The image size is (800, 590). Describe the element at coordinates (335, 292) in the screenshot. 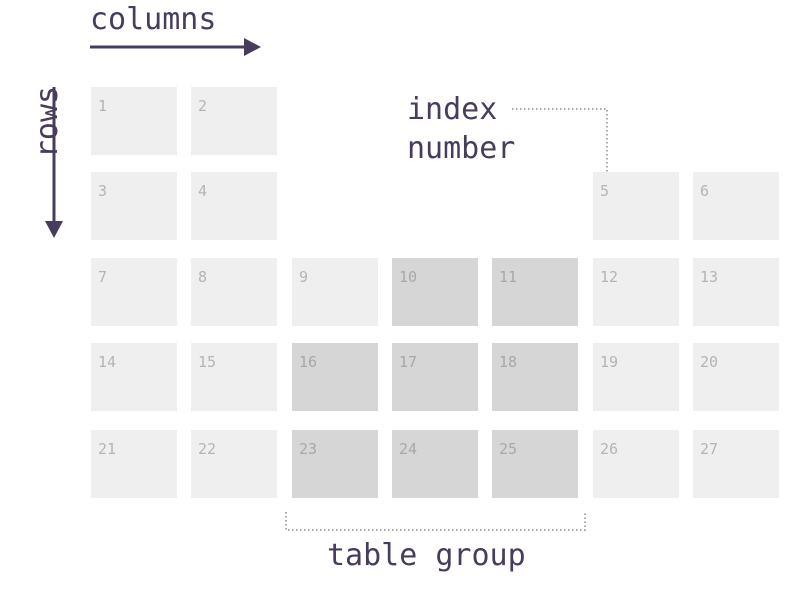

I see `grid-cell: 9` at that location.